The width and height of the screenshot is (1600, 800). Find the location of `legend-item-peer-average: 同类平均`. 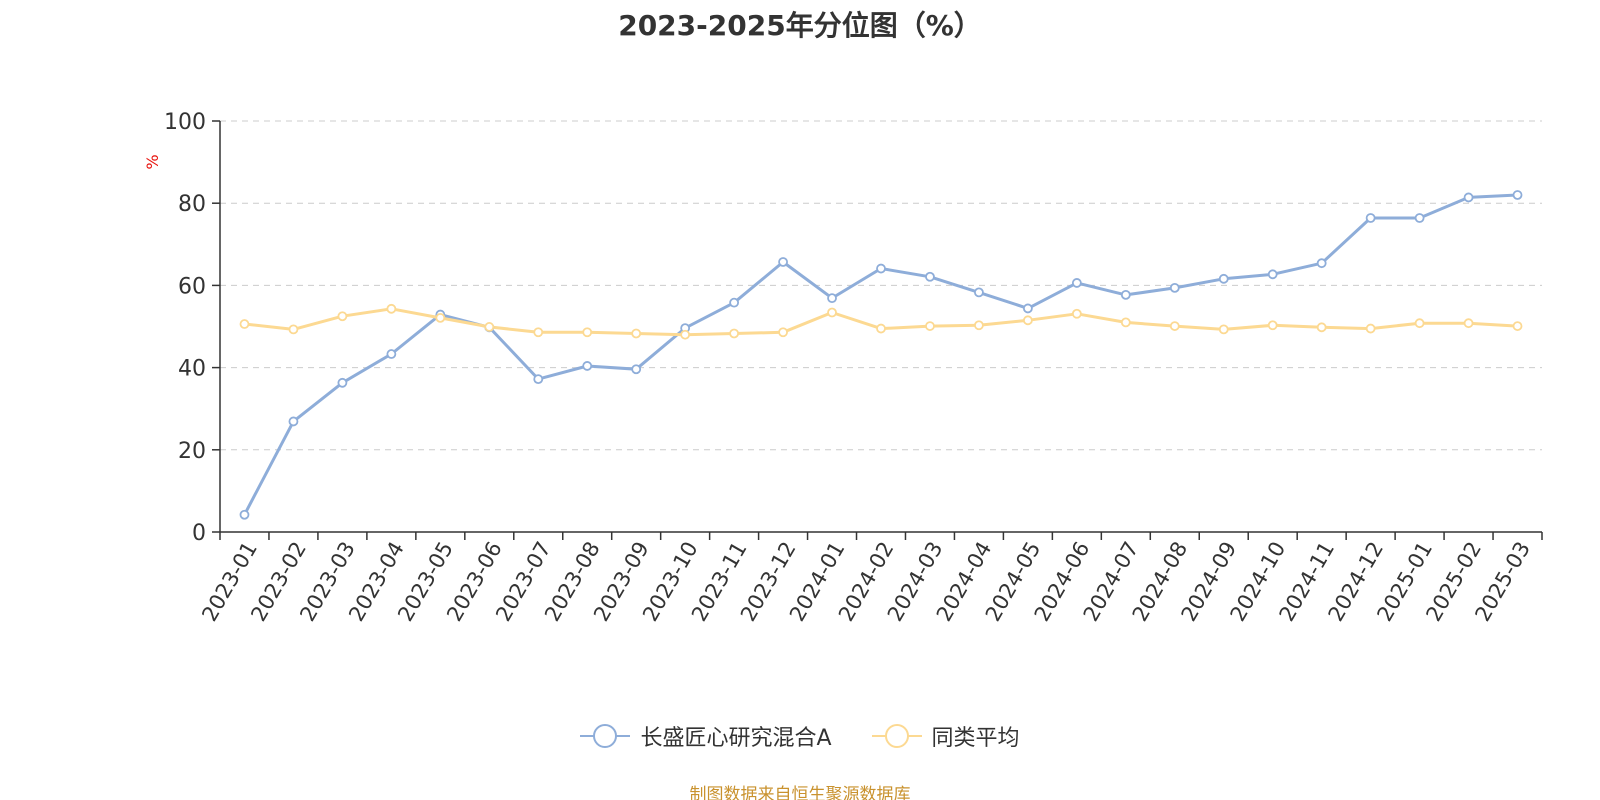

legend-item-peer-average: 同类平均 is located at coordinates (945, 736).